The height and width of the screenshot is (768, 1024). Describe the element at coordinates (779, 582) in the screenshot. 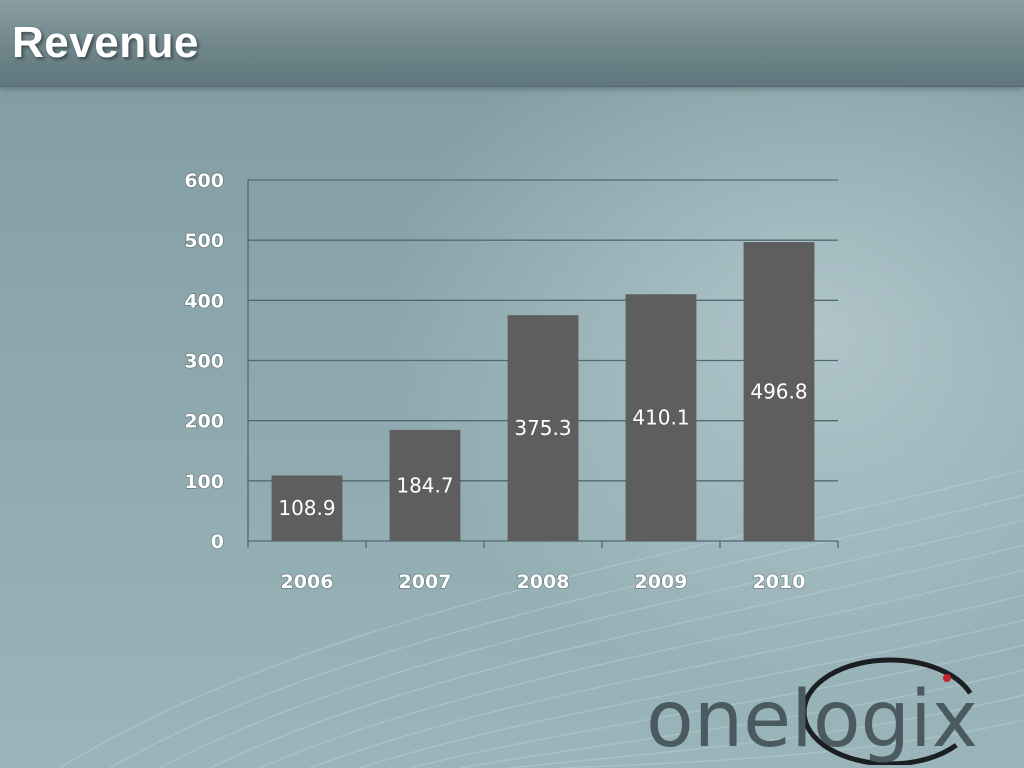

I see `x-category-label-2010: 2010` at that location.